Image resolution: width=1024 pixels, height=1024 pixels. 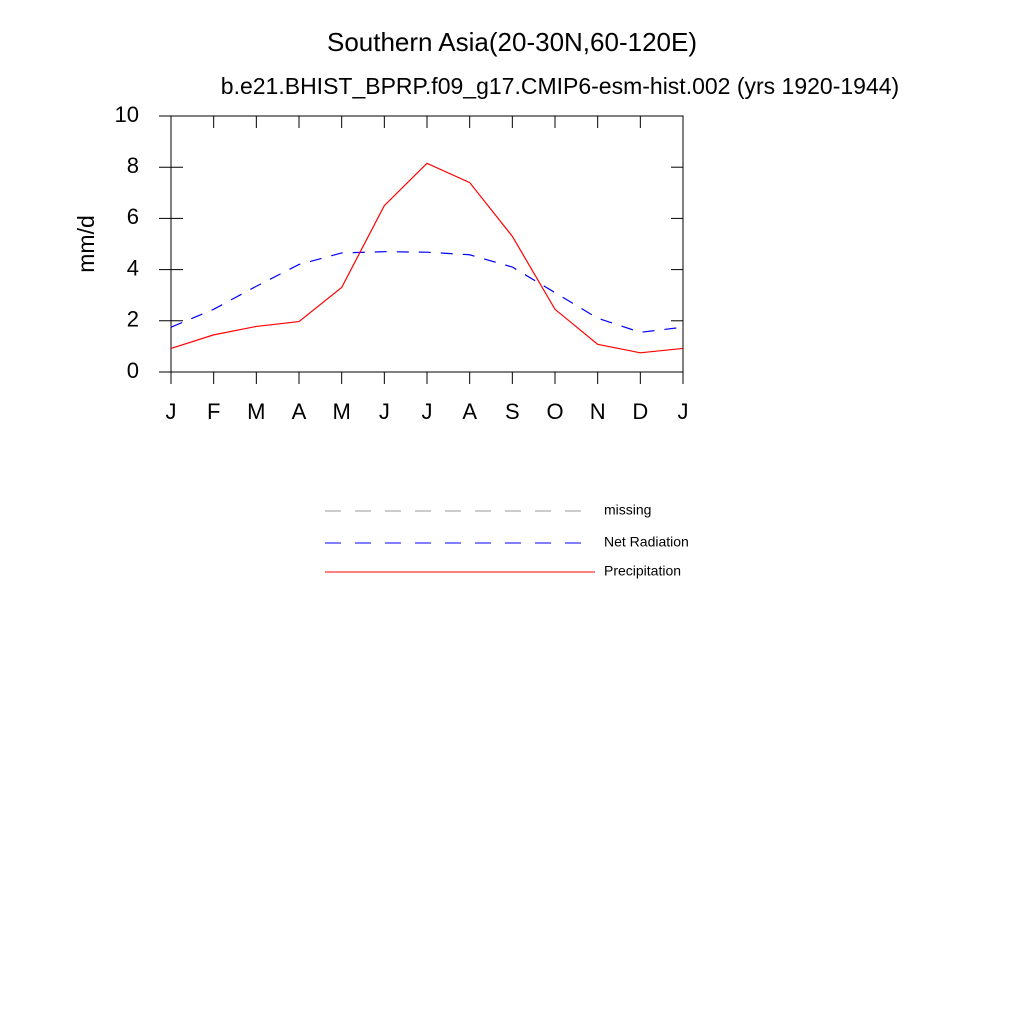 What do you see at coordinates (213, 411) in the screenshot?
I see `x-tick-label: F` at bounding box center [213, 411].